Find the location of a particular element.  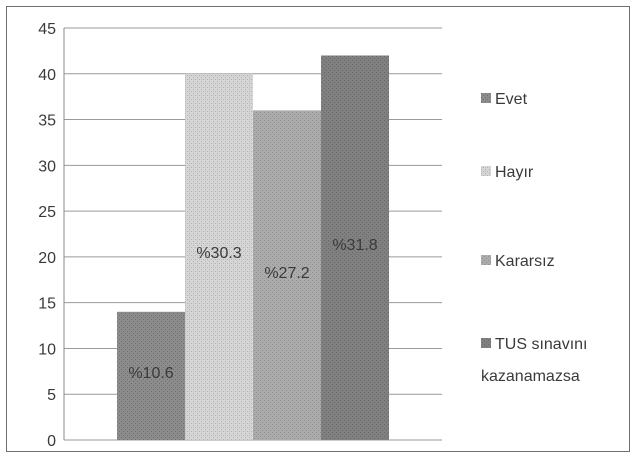

data-label: %10.6 is located at coordinates (150, 373).